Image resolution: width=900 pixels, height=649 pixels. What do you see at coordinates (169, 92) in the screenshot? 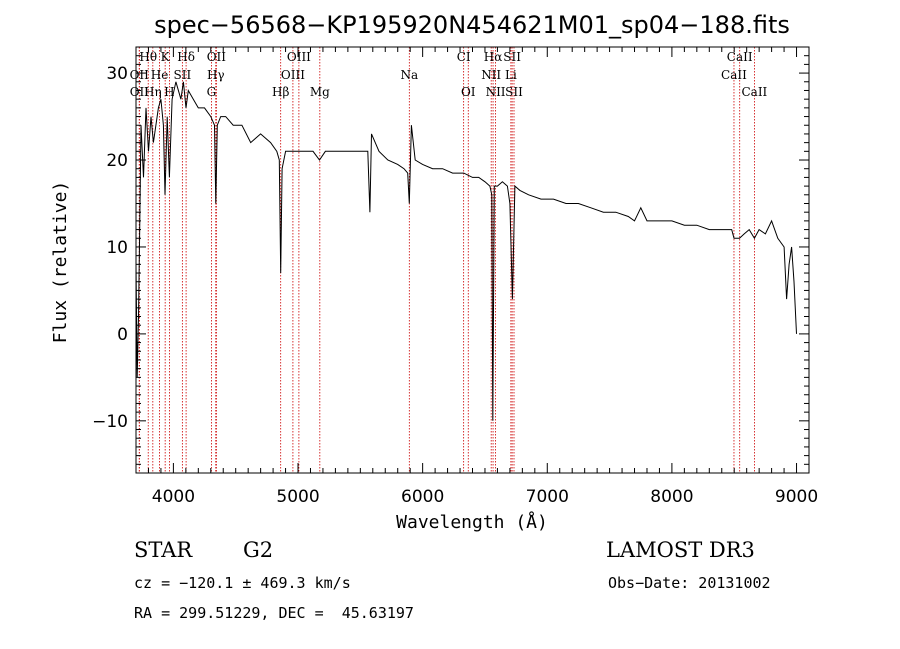
I see `line-label: H` at bounding box center [169, 92].